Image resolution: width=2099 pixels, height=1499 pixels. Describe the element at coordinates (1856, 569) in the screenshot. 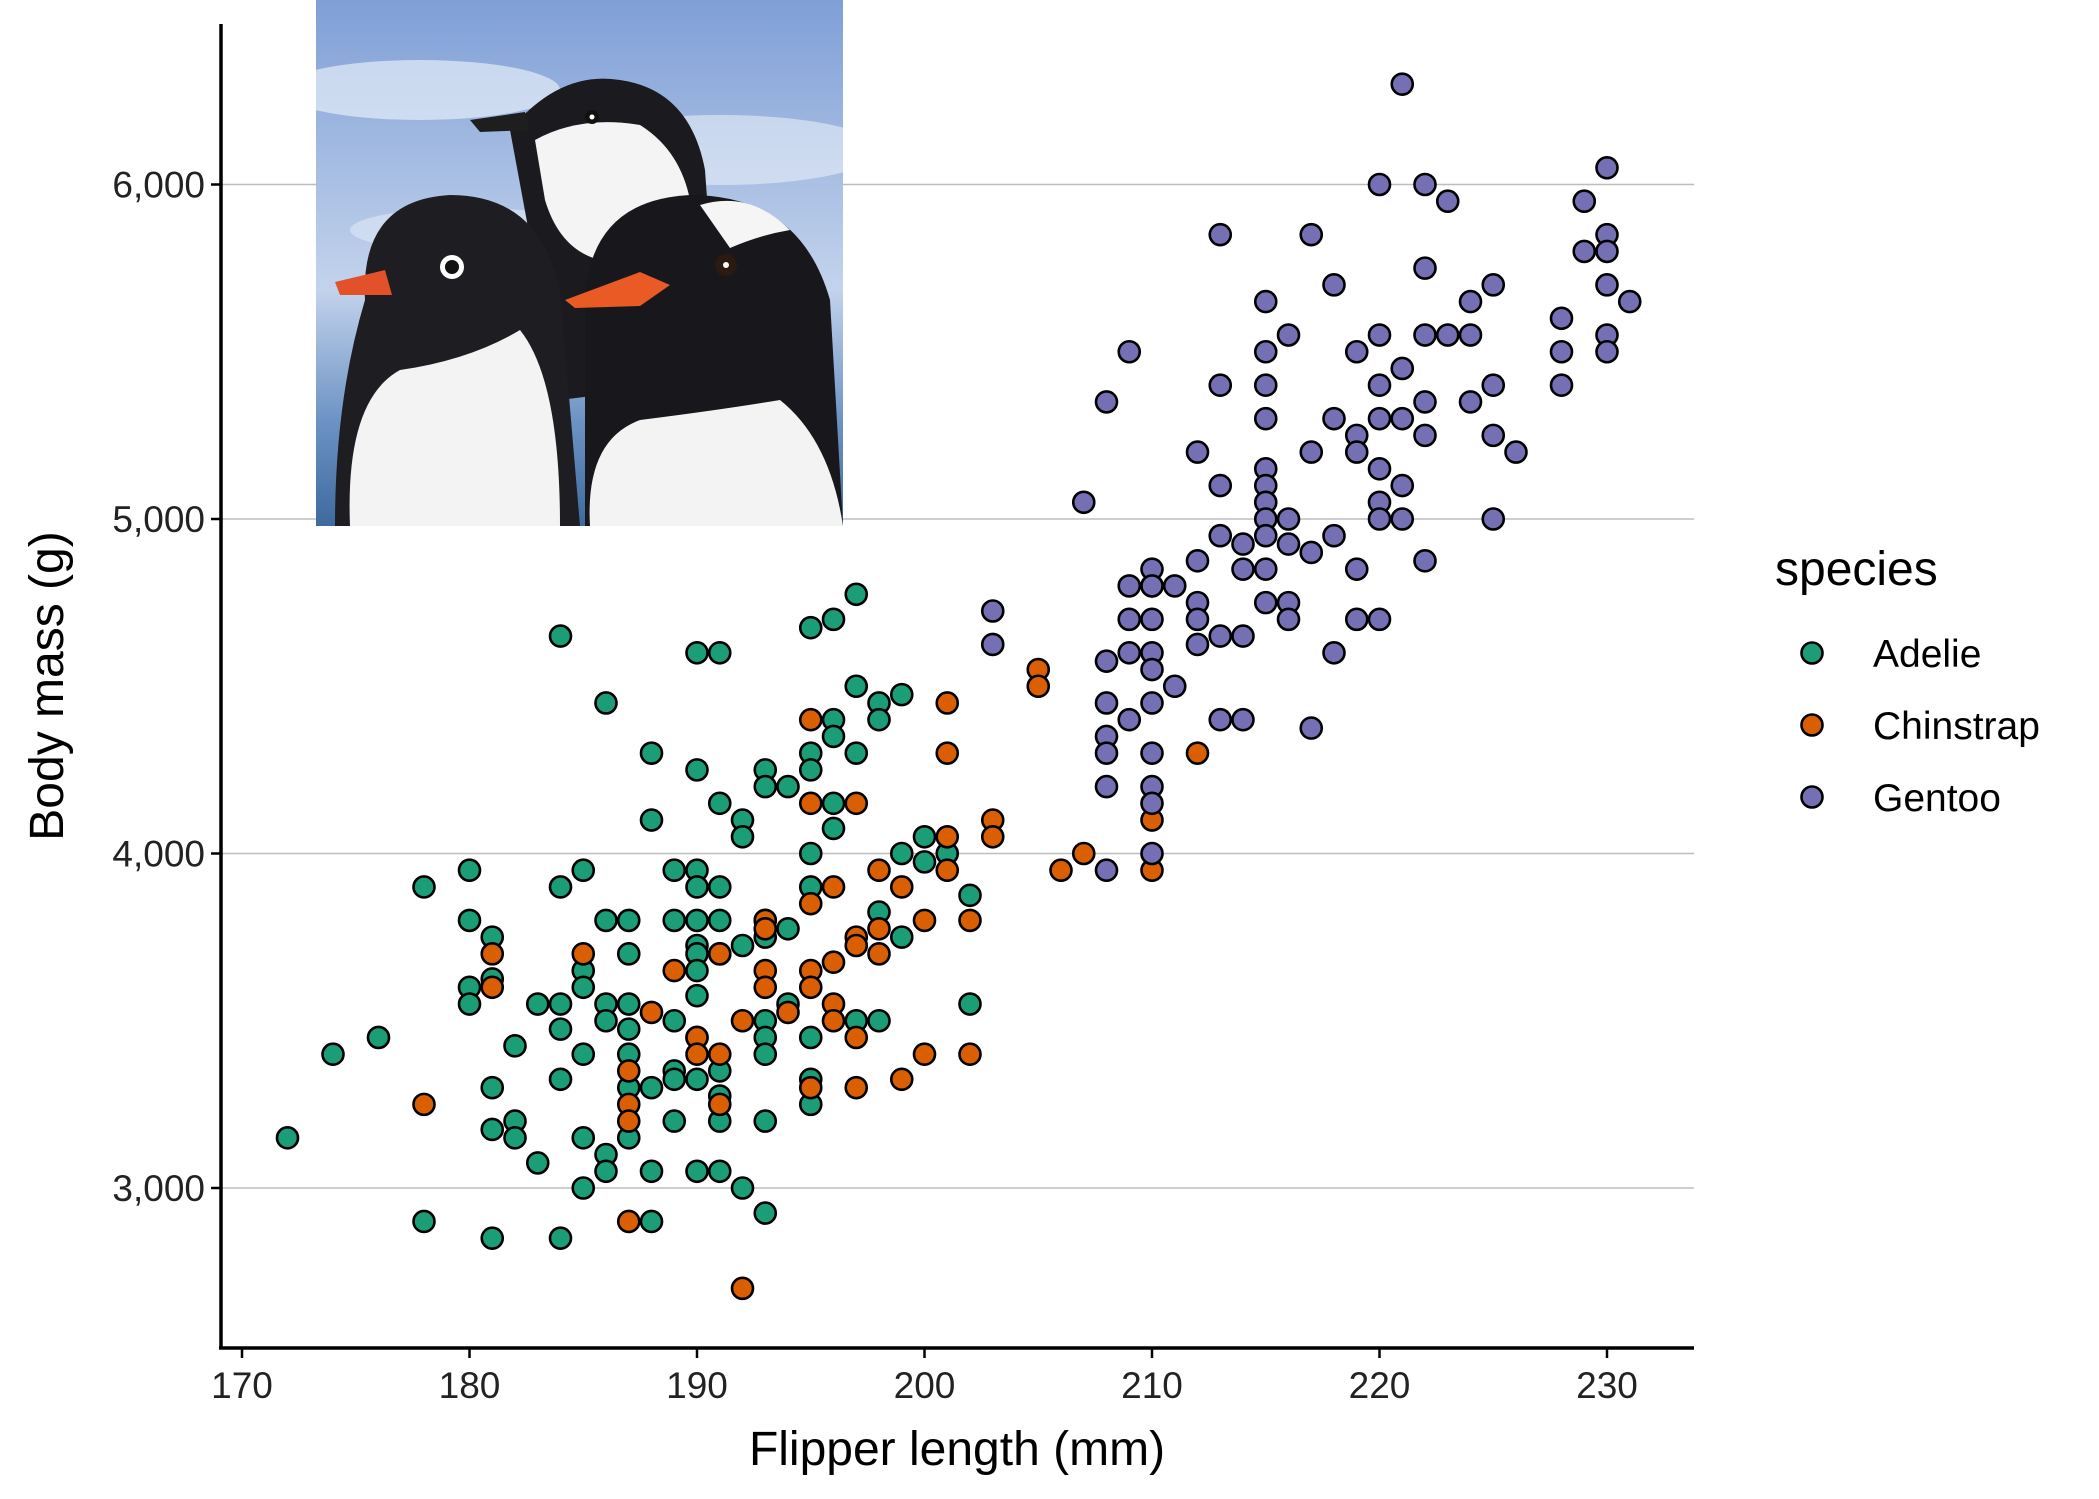

I see `legend-title: species` at that location.